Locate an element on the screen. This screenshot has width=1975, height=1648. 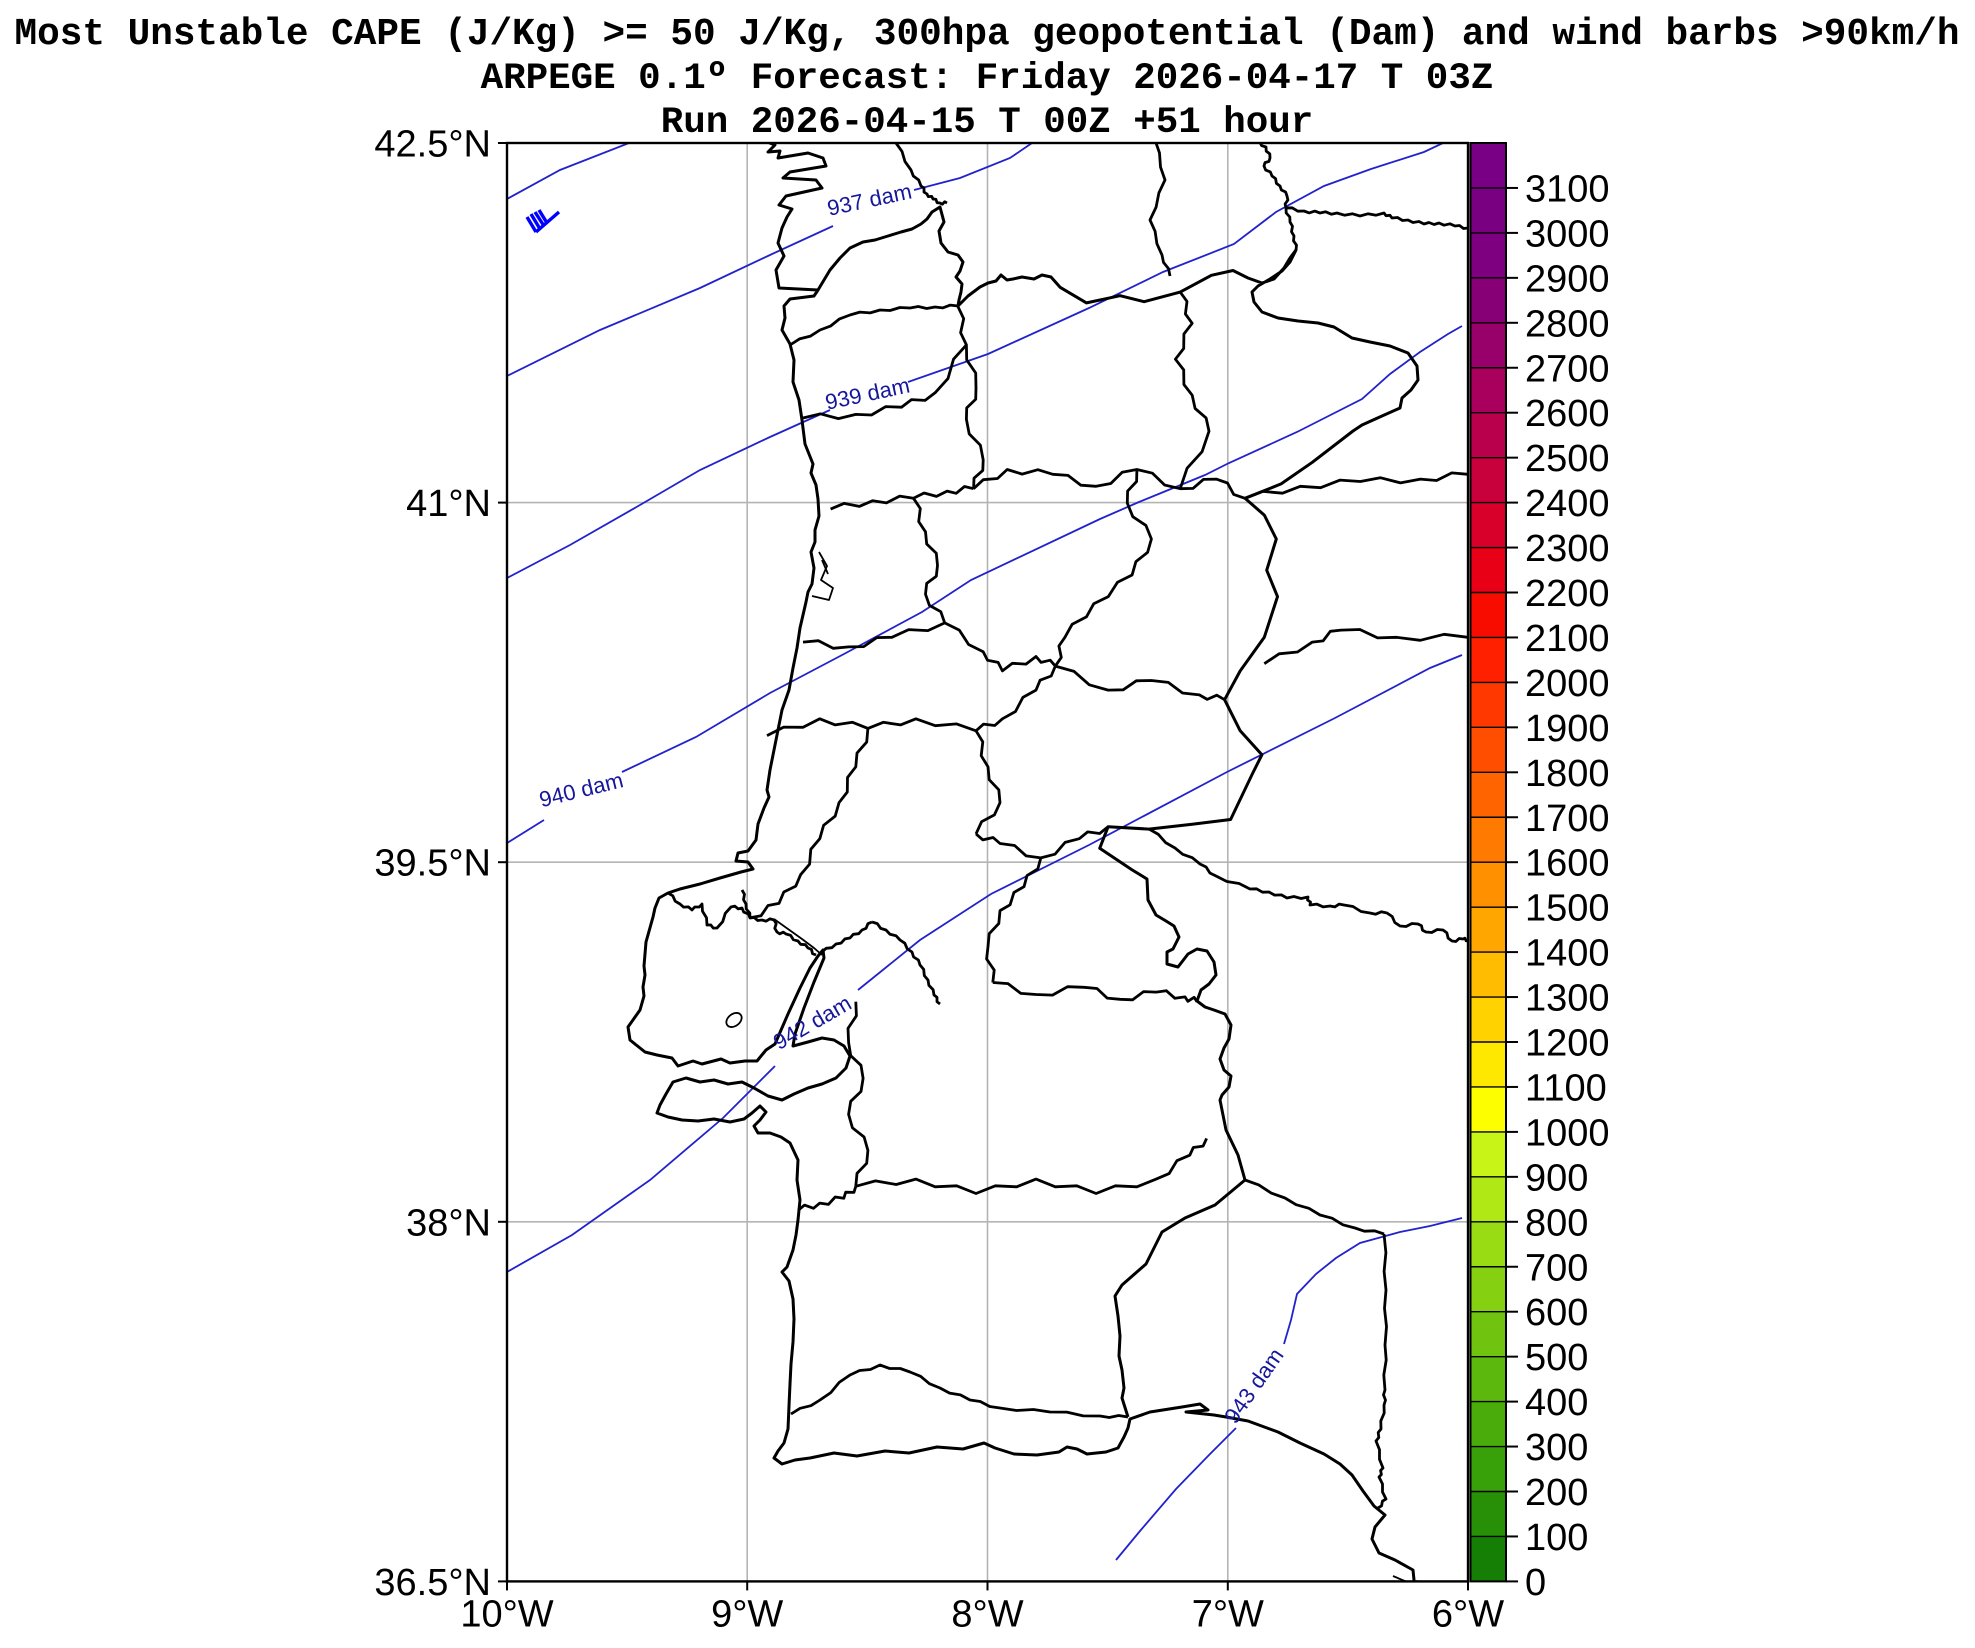
svg-text: 2400 is located at coordinates (1567, 504).